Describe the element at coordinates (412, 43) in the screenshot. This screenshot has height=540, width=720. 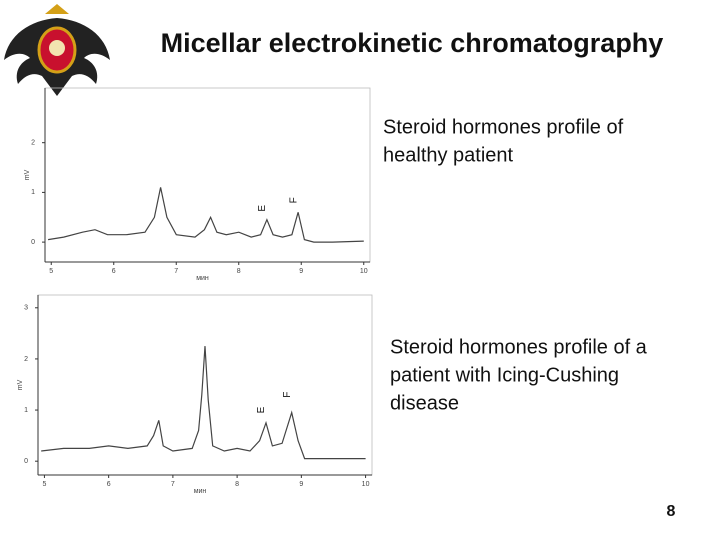
I see `slide-title: Micellar electrokinetic chromatography` at that location.